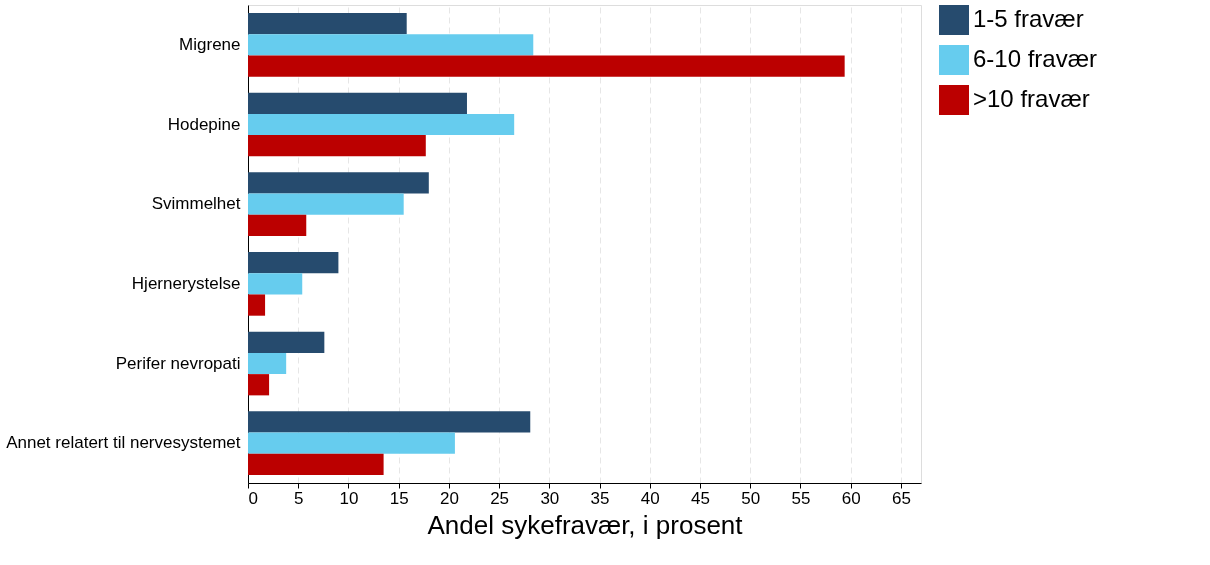  I want to click on x-tick-label: 10, so click(349, 498).